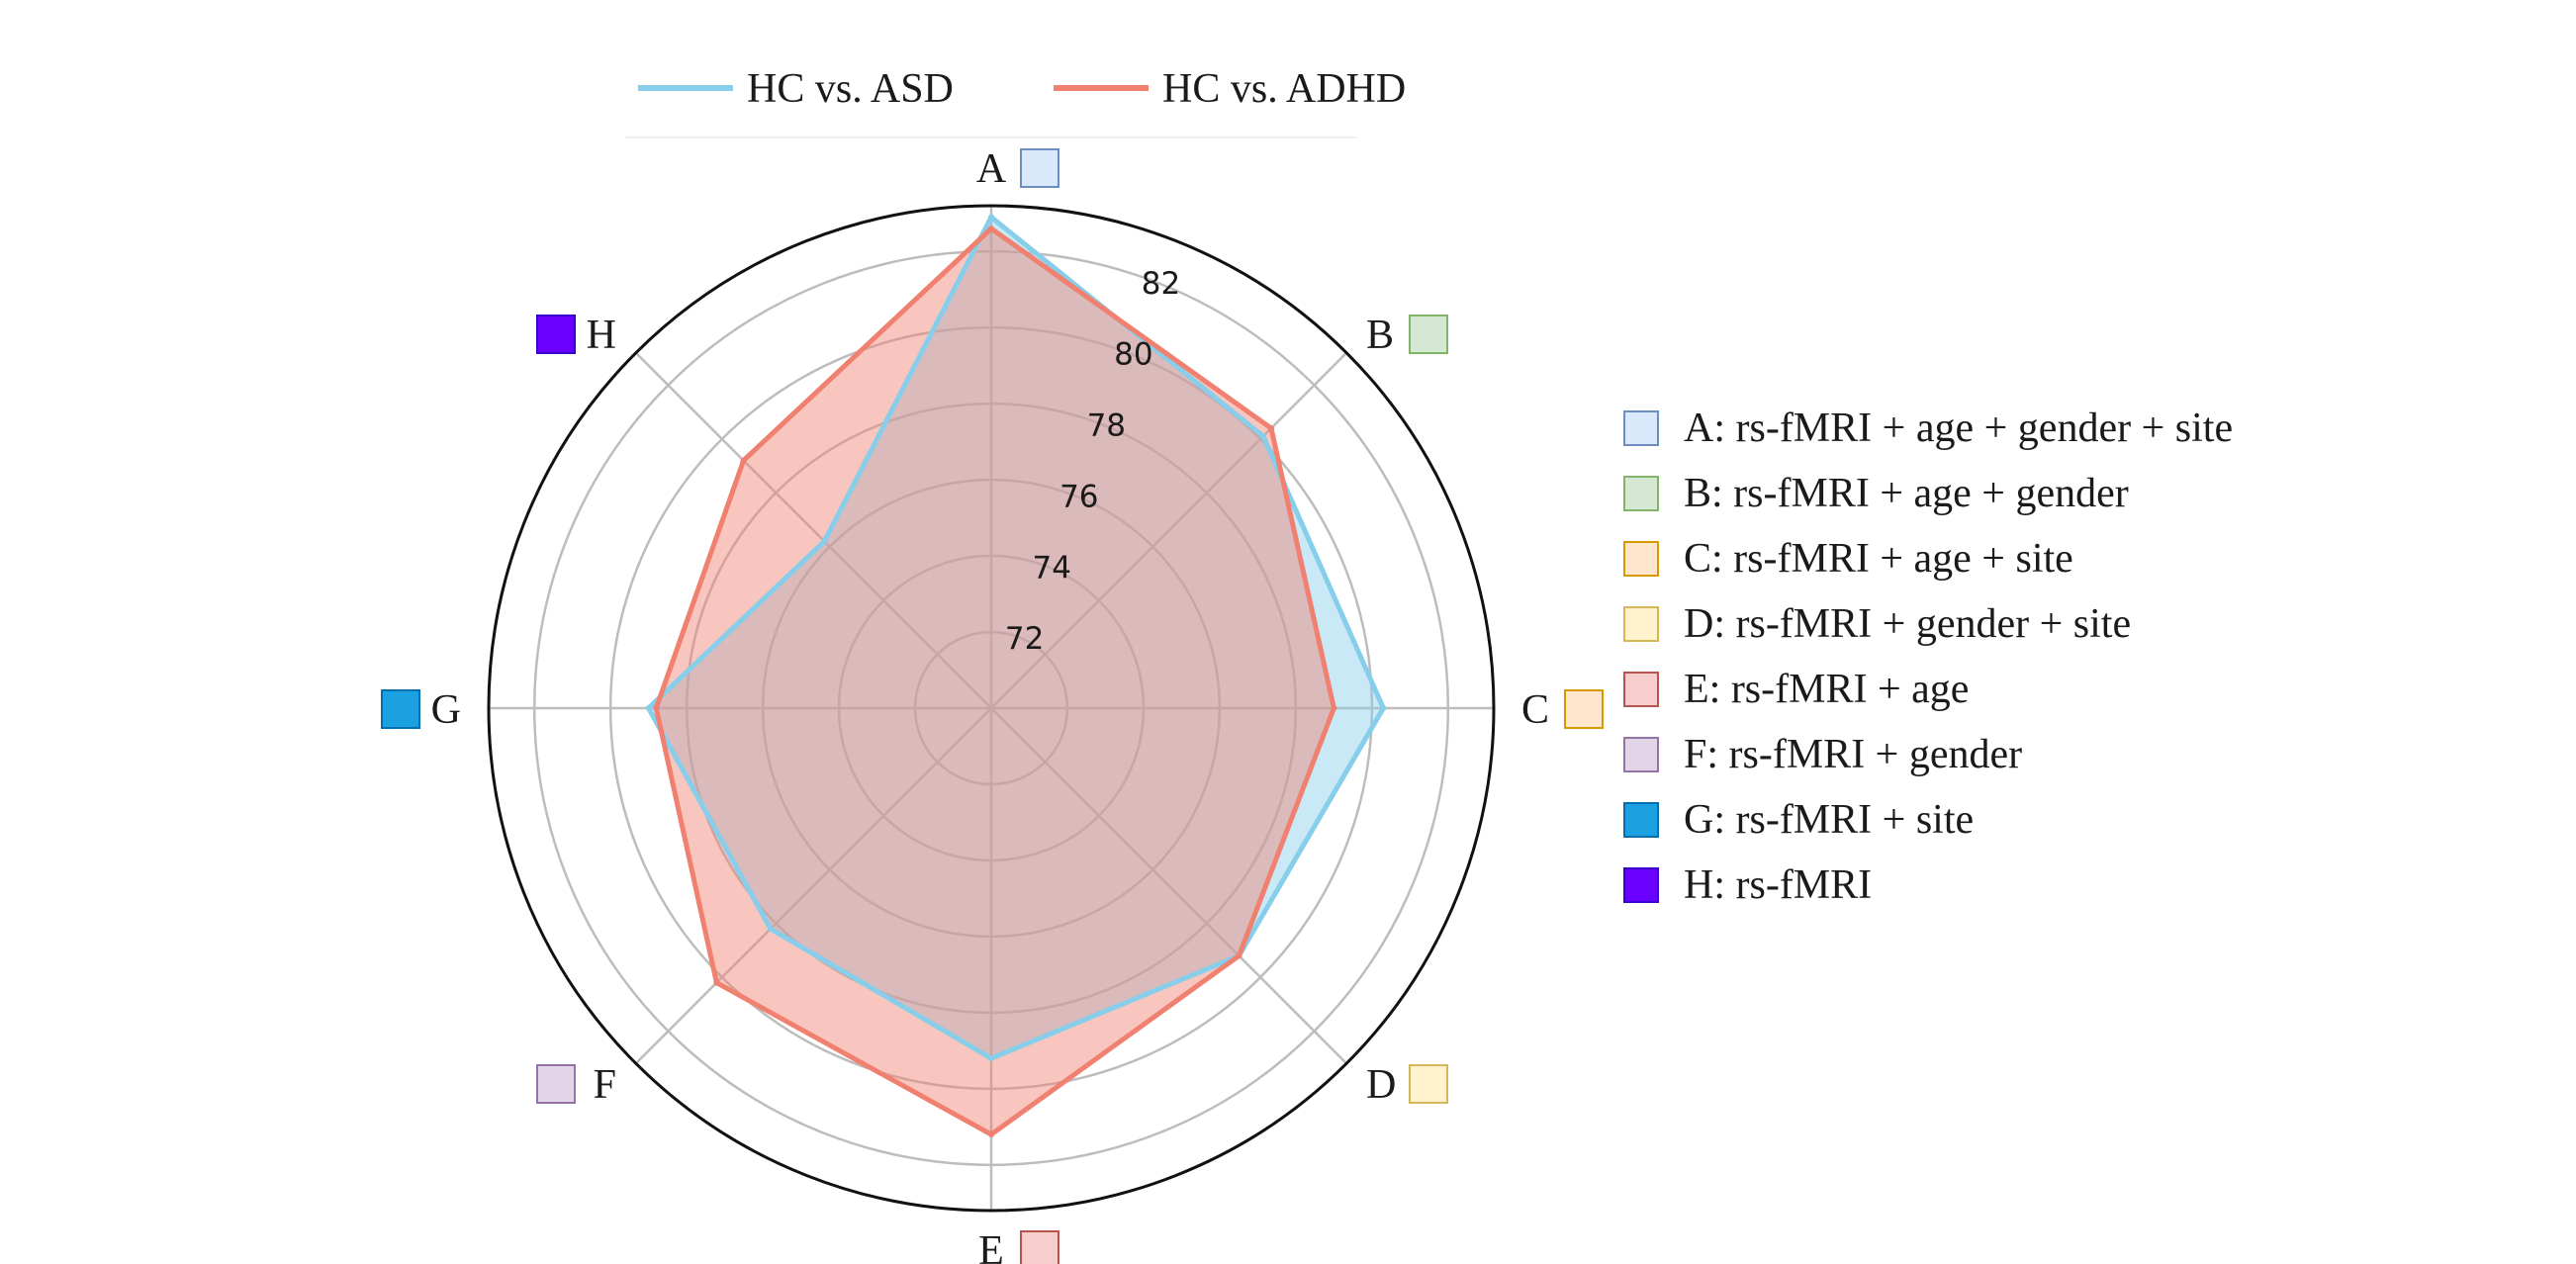  What do you see at coordinates (1039, 168) in the screenshot?
I see `category-swatch-A` at bounding box center [1039, 168].